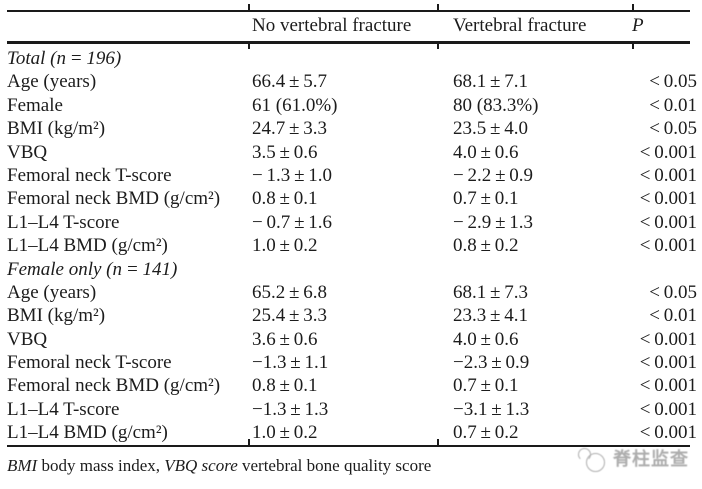 The image size is (702, 489). Describe the element at coordinates (35, 105) in the screenshot. I see `row-label: Female` at that location.